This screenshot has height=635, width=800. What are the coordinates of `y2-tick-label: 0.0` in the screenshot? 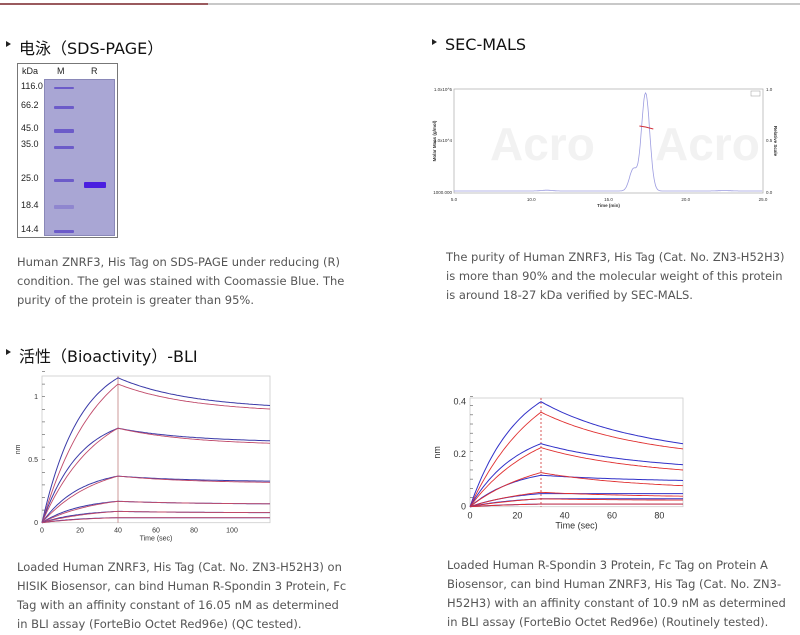 It's located at (769, 192).